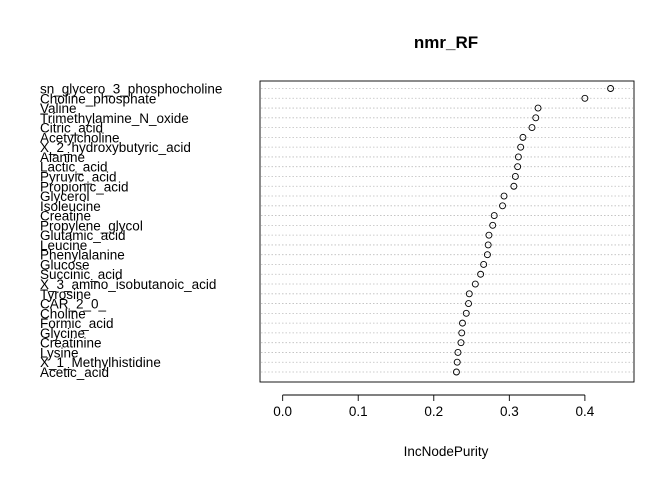 This screenshot has width=672, height=480. What do you see at coordinates (433, 411) in the screenshot?
I see `x-tick-label: 0.2` at bounding box center [433, 411].